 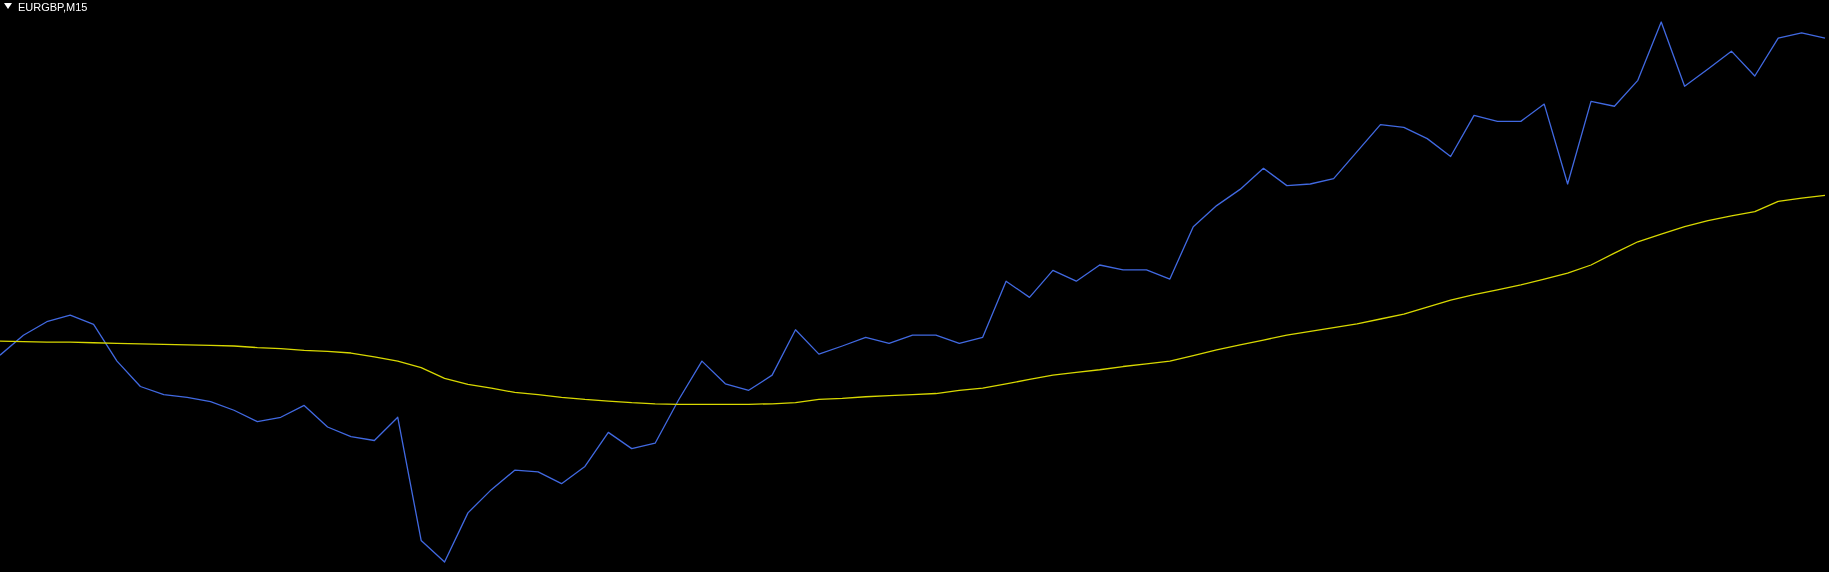 What do you see at coordinates (53, 7) in the screenshot?
I see `chart-title: EURGBP,M15` at bounding box center [53, 7].